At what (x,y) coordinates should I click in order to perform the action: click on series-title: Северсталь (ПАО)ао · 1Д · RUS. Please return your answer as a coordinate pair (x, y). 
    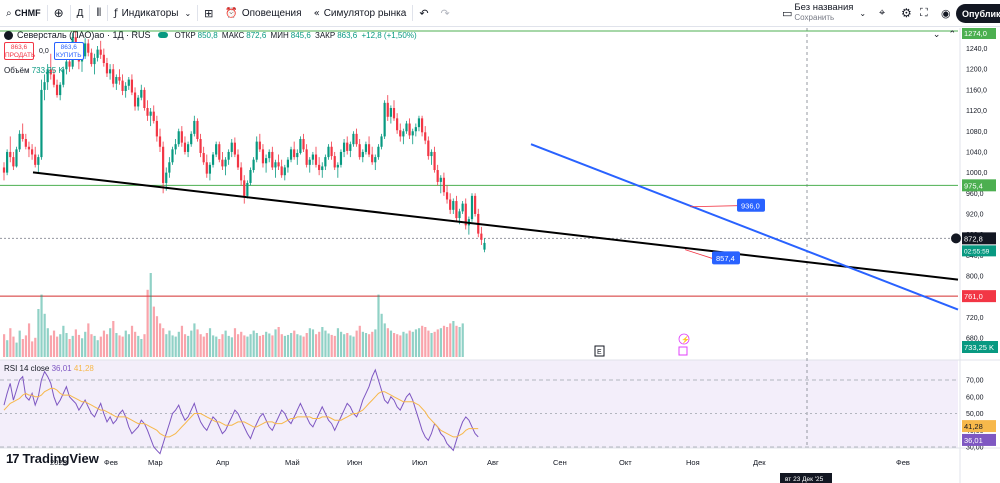
    Looking at the image, I should click on (84, 35).